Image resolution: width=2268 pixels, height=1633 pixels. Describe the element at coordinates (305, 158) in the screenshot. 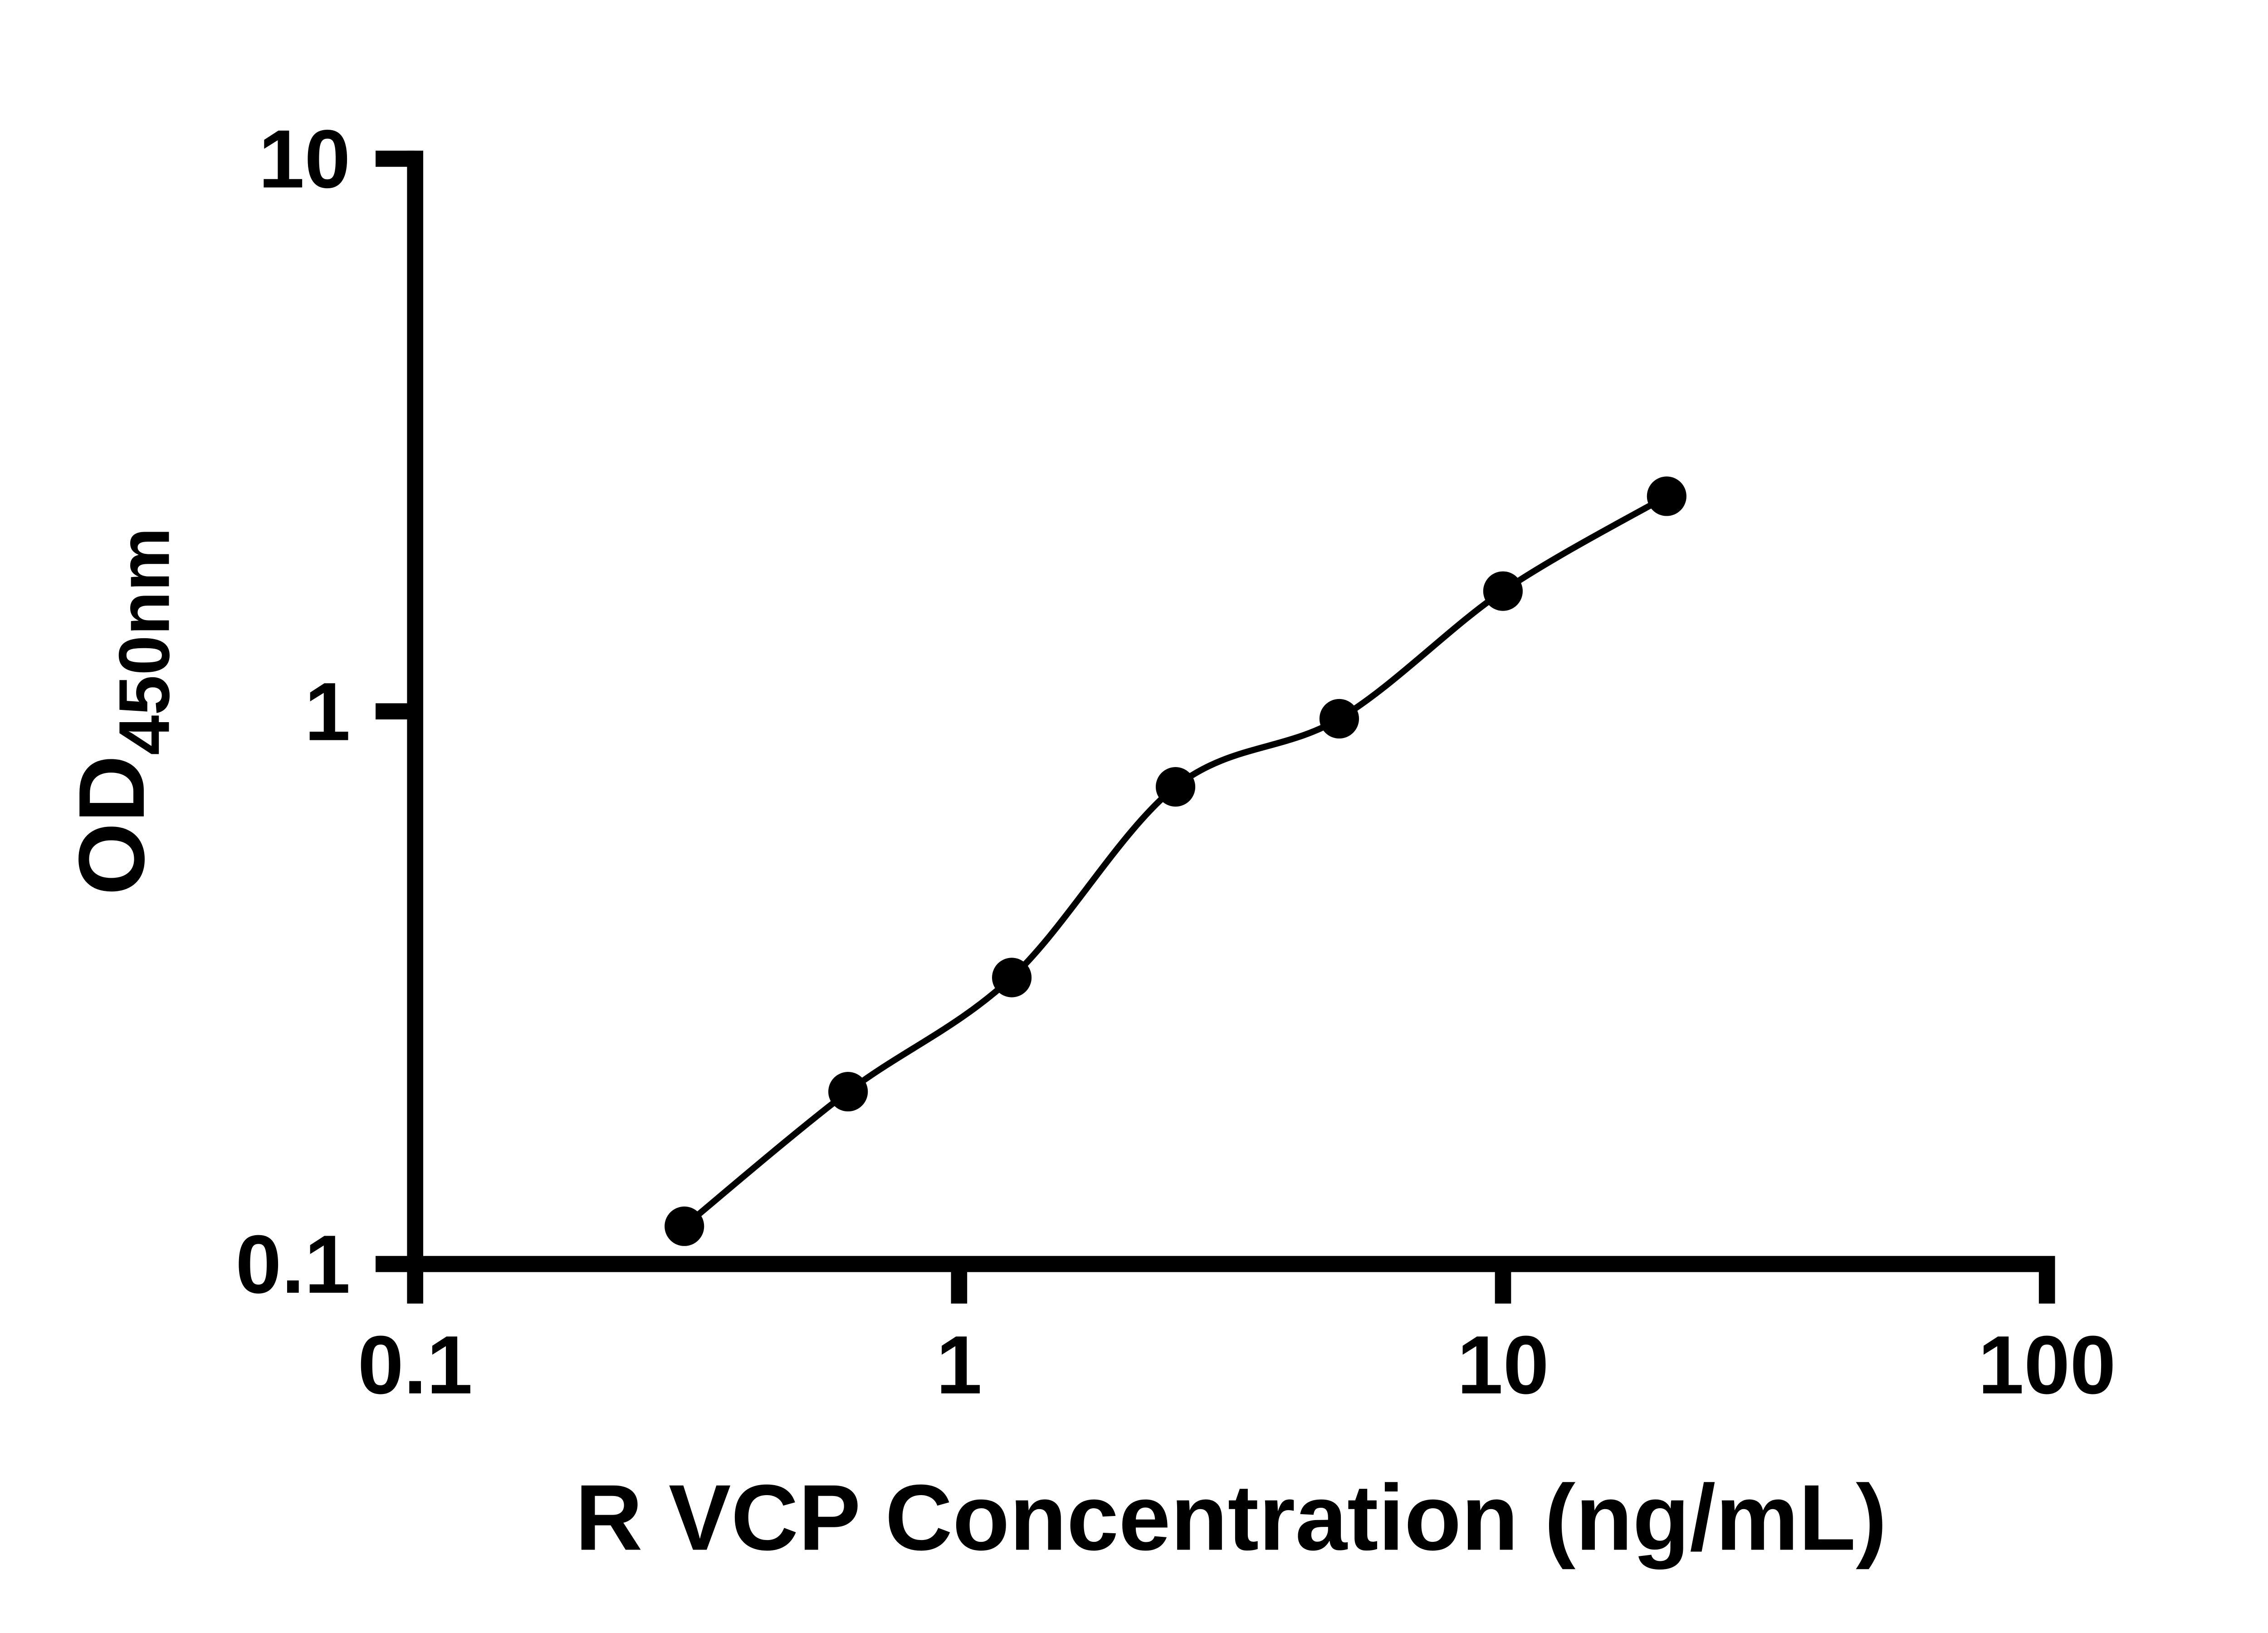

I see `y-tick-label: 10` at that location.